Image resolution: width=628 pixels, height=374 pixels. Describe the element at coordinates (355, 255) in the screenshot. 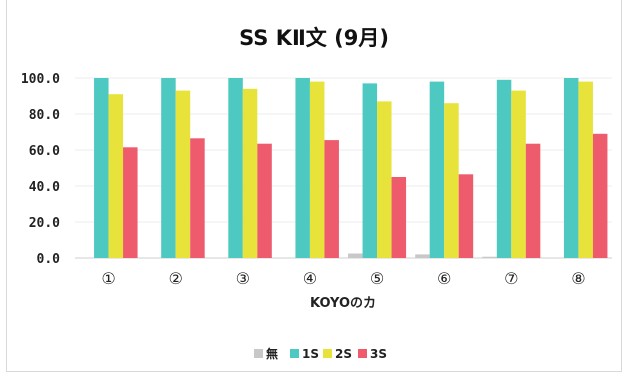

I see `bar-無-5` at that location.